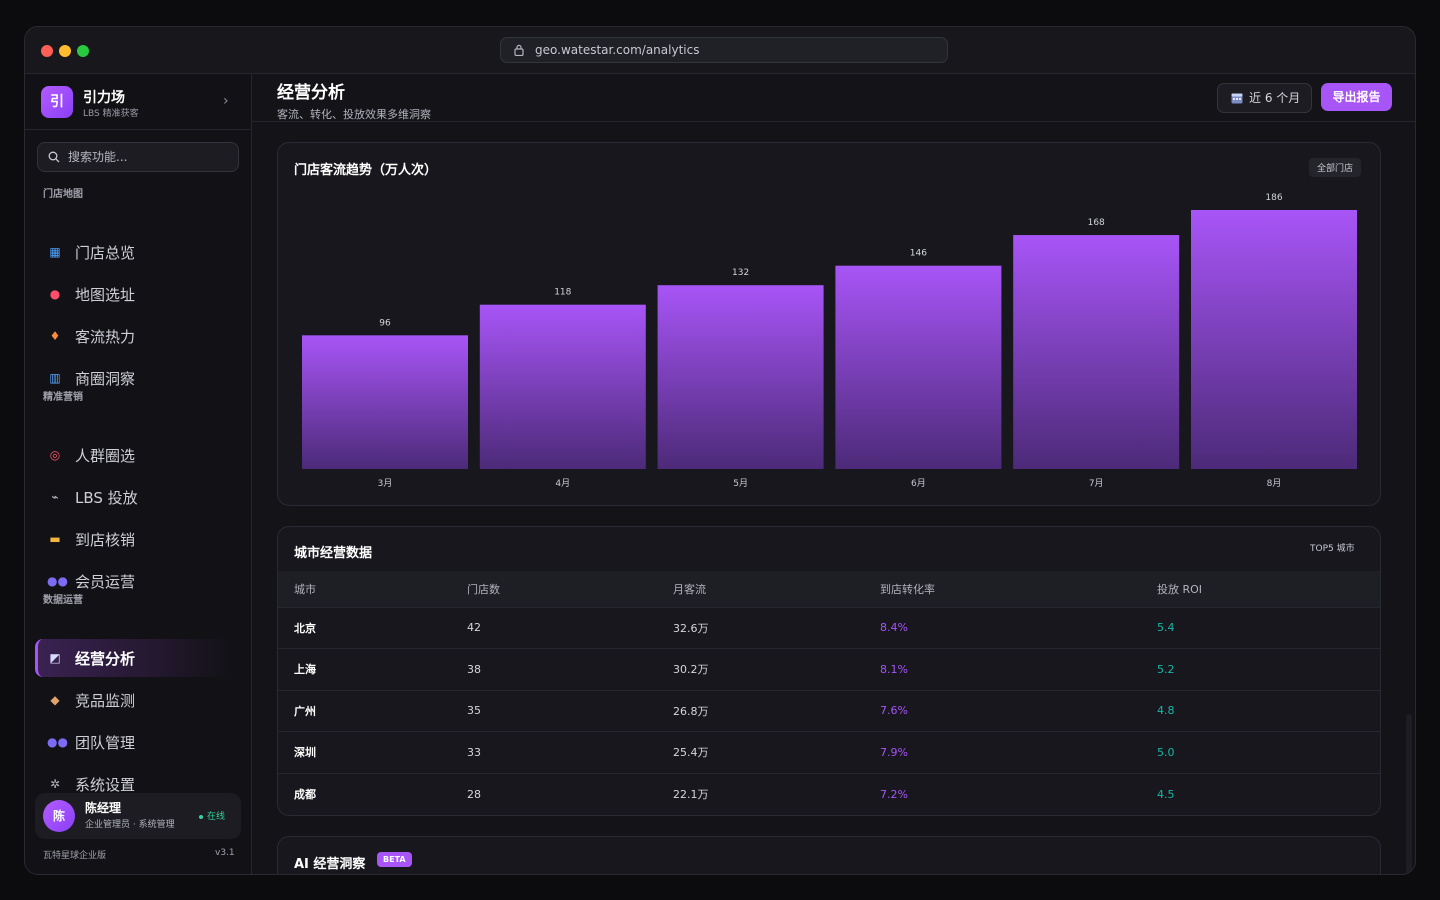 The height and width of the screenshot is (900, 1440). Describe the element at coordinates (1356, 97) in the screenshot. I see `export-report-button: 导出报告` at that location.